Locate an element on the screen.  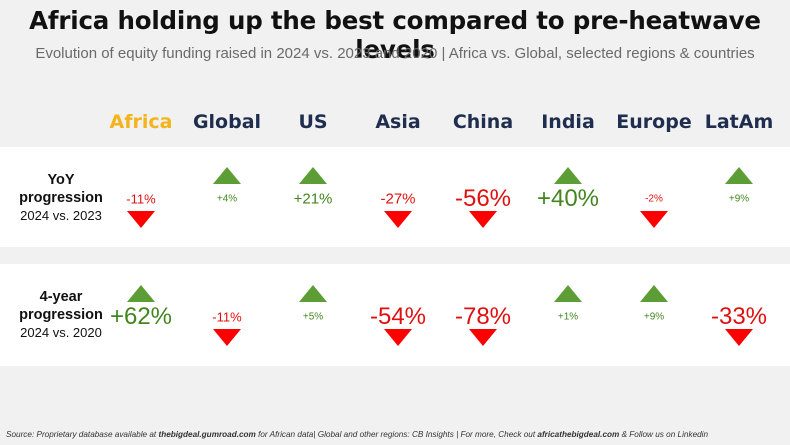
value-label: -27% is located at coordinates (398, 199).